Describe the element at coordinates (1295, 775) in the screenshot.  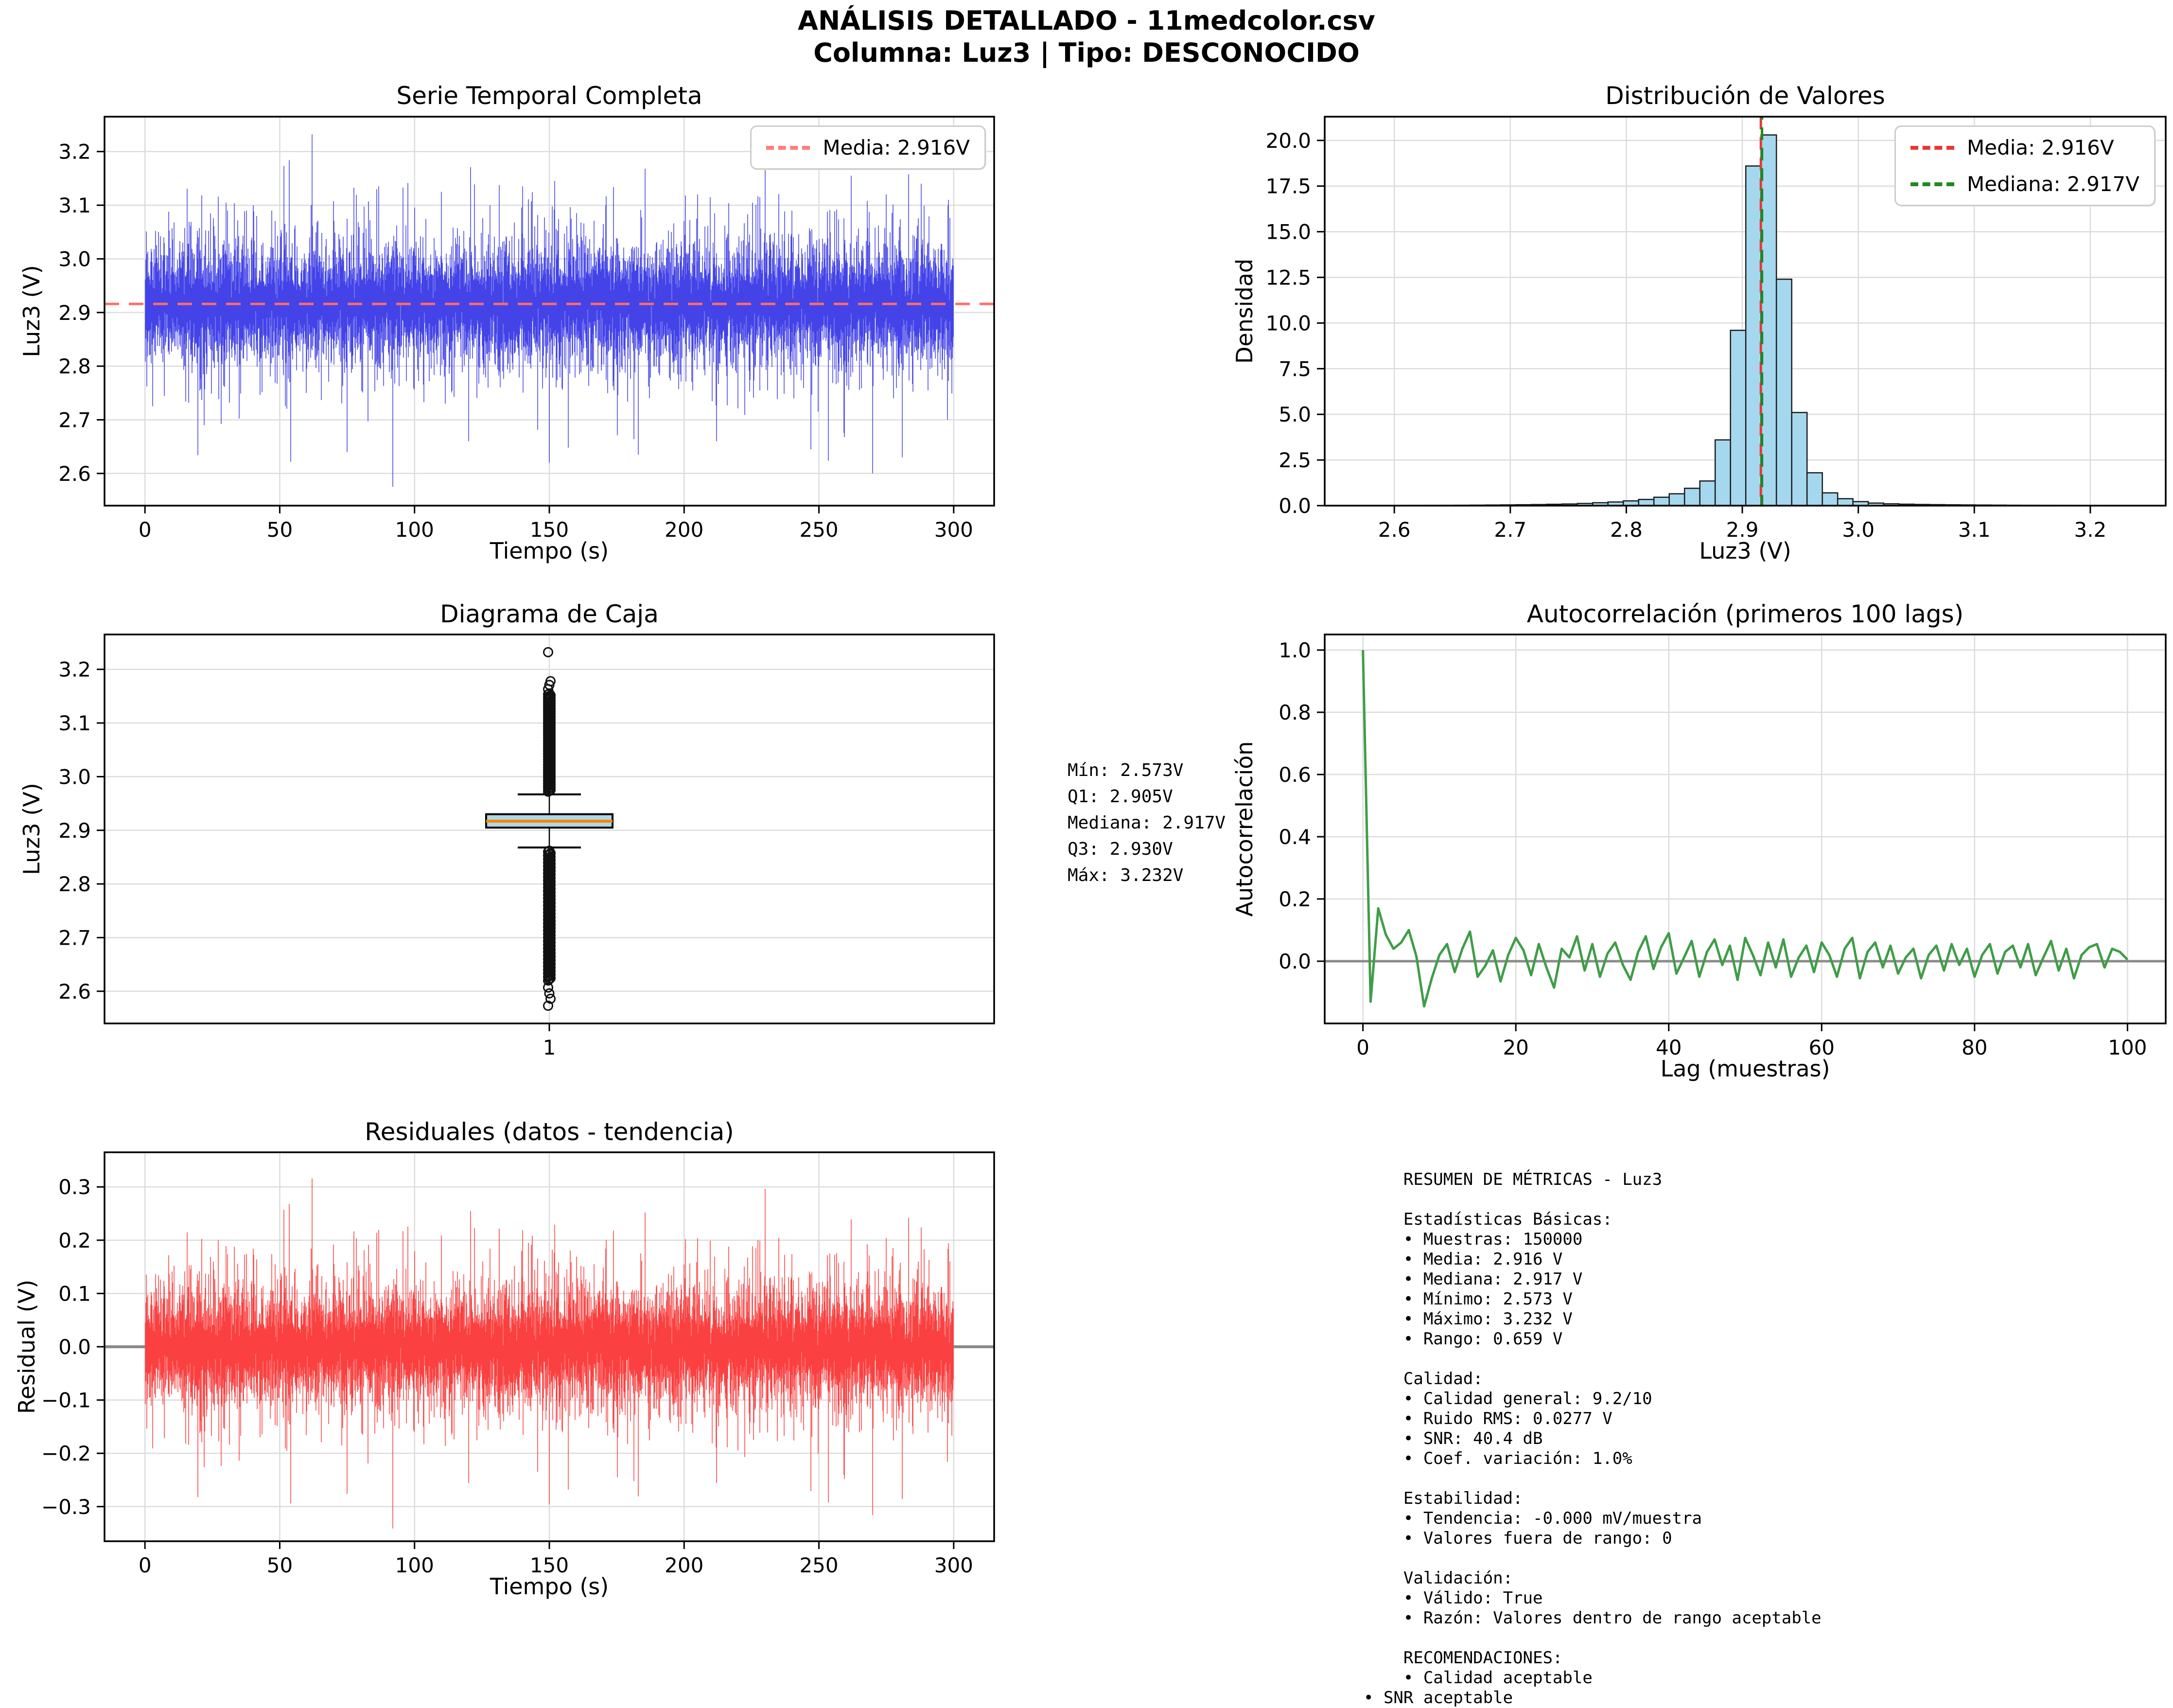
I see `y-tick-label: 0.6` at that location.